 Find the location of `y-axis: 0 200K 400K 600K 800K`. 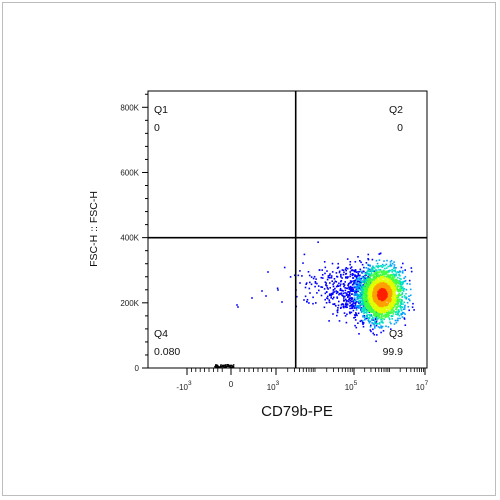

y-axis: 0 200K 400K 600K 800K is located at coordinates (134, 233).